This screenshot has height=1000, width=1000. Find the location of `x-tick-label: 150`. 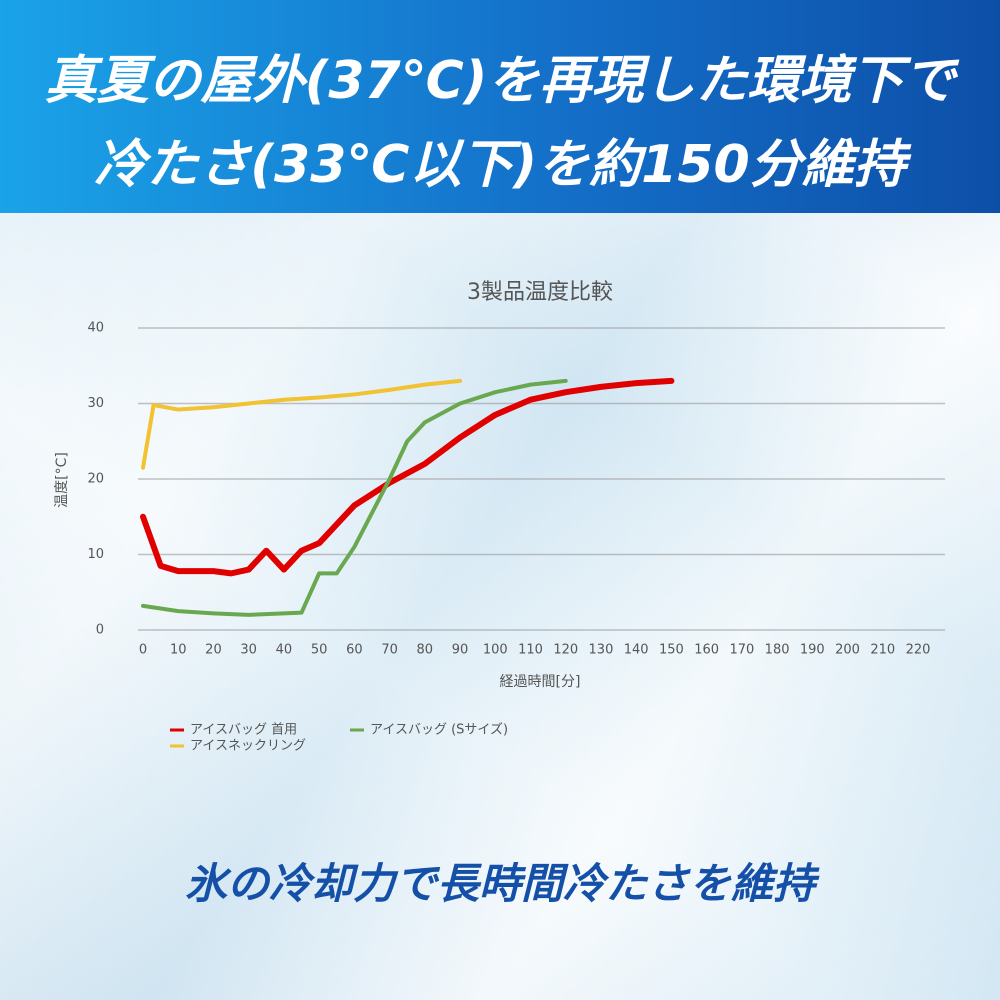

x-tick-label: 150 is located at coordinates (671, 650).